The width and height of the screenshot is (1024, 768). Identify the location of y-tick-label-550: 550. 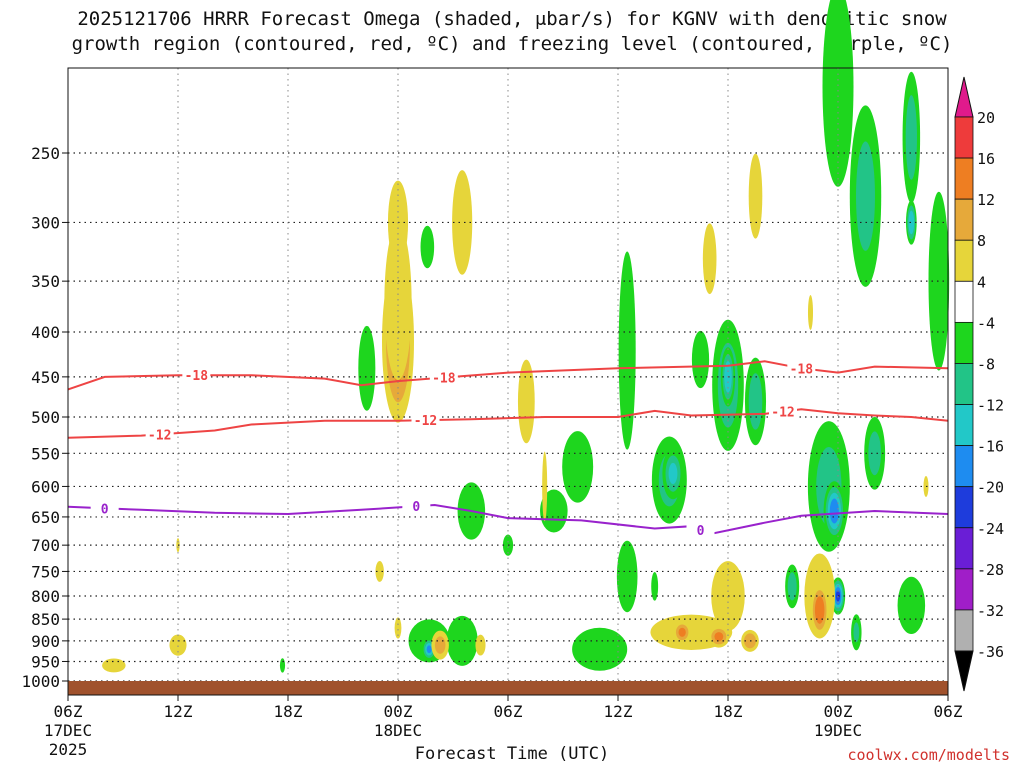
(45, 453).